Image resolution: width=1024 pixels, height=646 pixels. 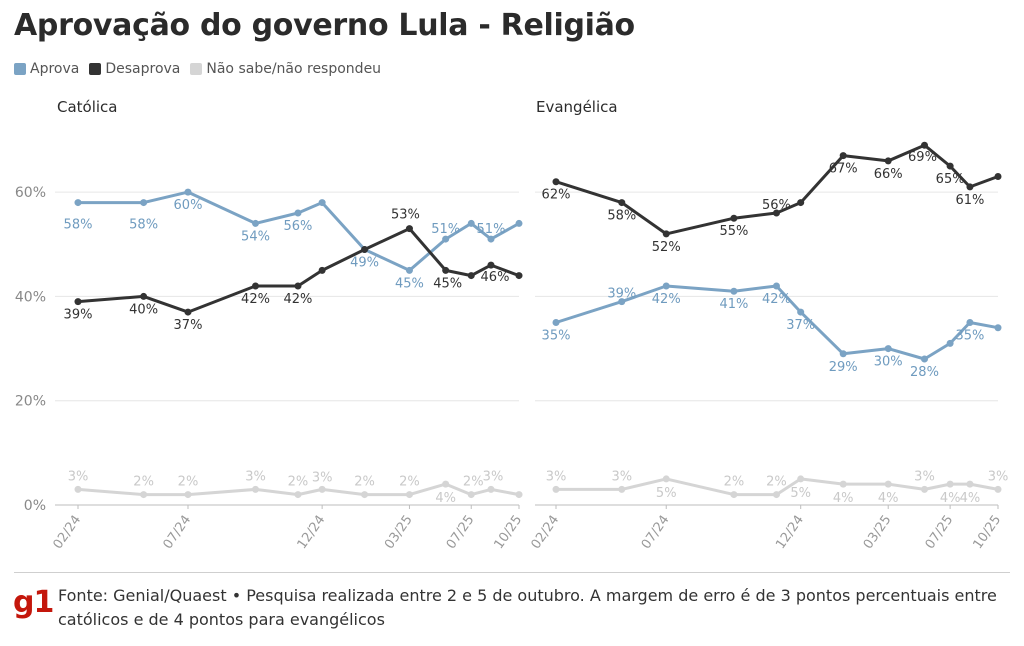 I want to click on x-tick-label-evangelica: 03/25, so click(x=878, y=532).